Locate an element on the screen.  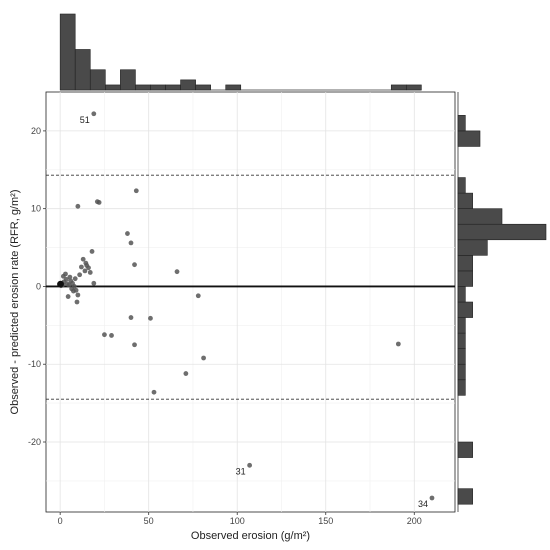
data-point-cluster is located at coordinates (60, 284).